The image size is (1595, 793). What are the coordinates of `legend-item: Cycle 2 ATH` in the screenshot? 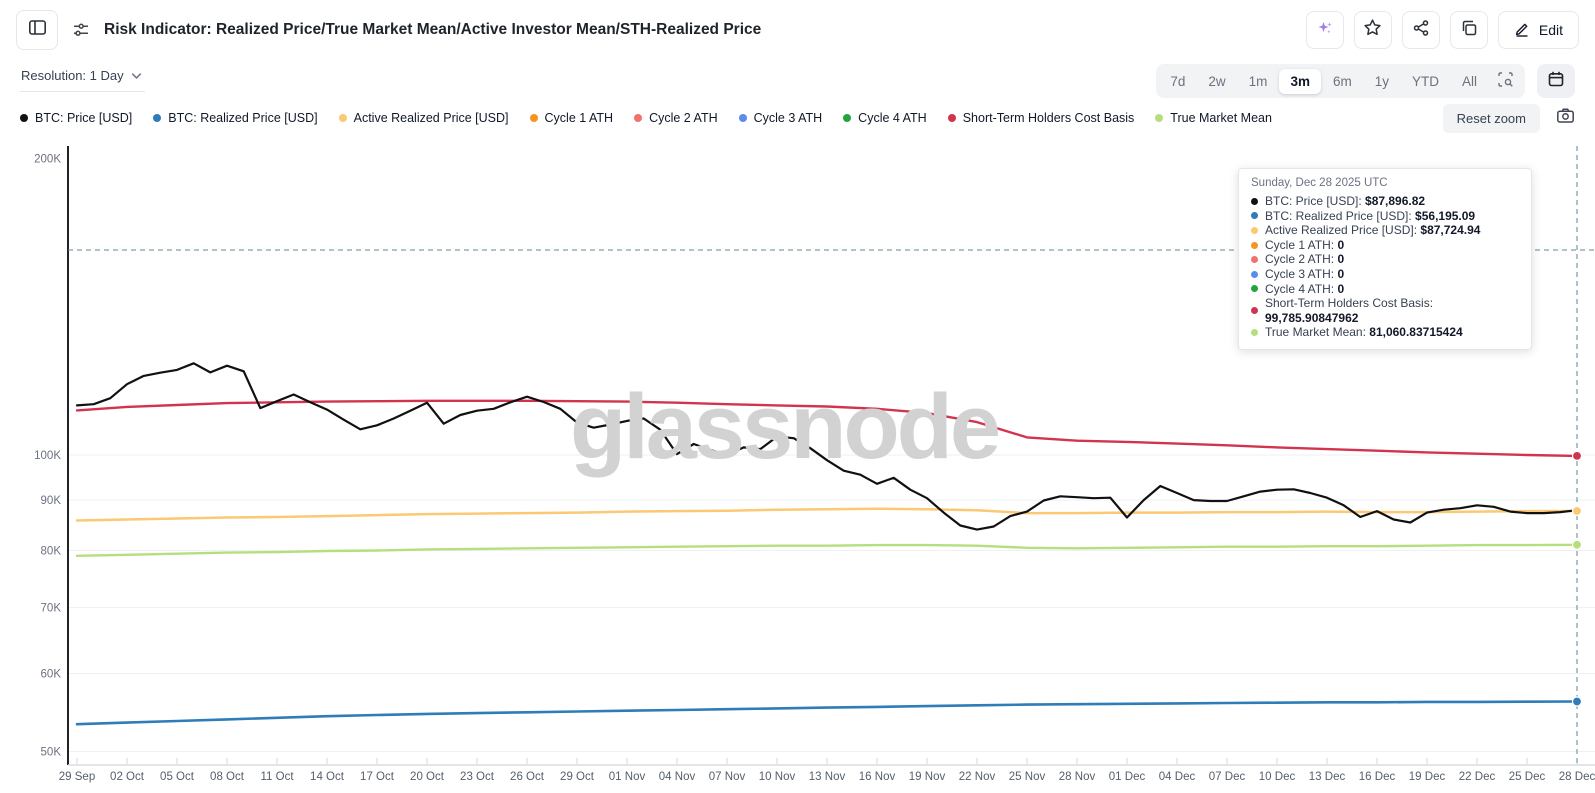 It's located at (676, 118).